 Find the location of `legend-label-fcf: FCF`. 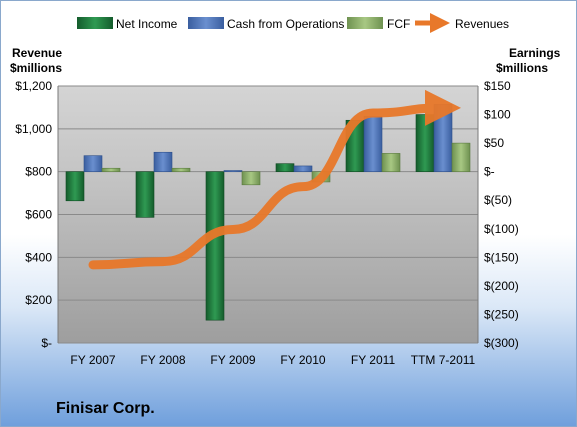

legend-label-fcf: FCF is located at coordinates (398, 24).